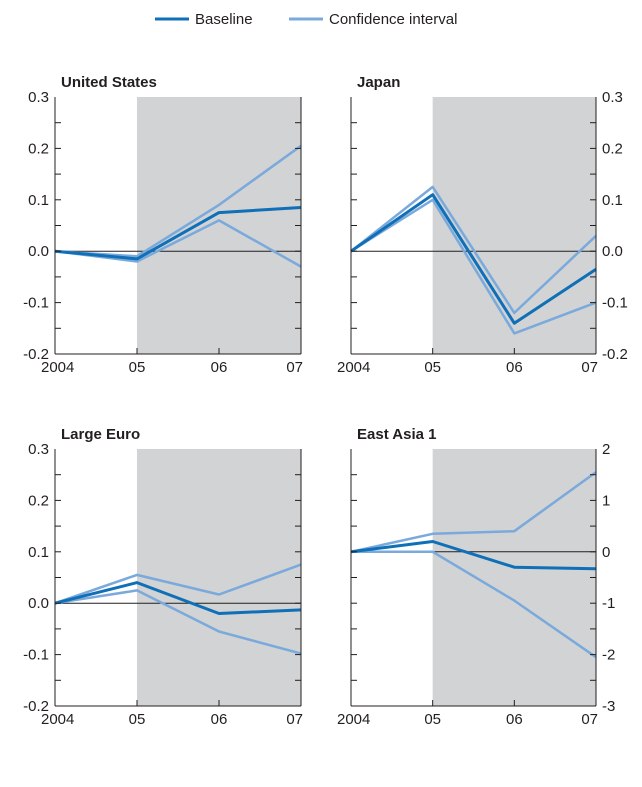 This screenshot has width=642, height=787. Describe the element at coordinates (397, 434) in the screenshot. I see `panel-title: East Asia 1` at that location.